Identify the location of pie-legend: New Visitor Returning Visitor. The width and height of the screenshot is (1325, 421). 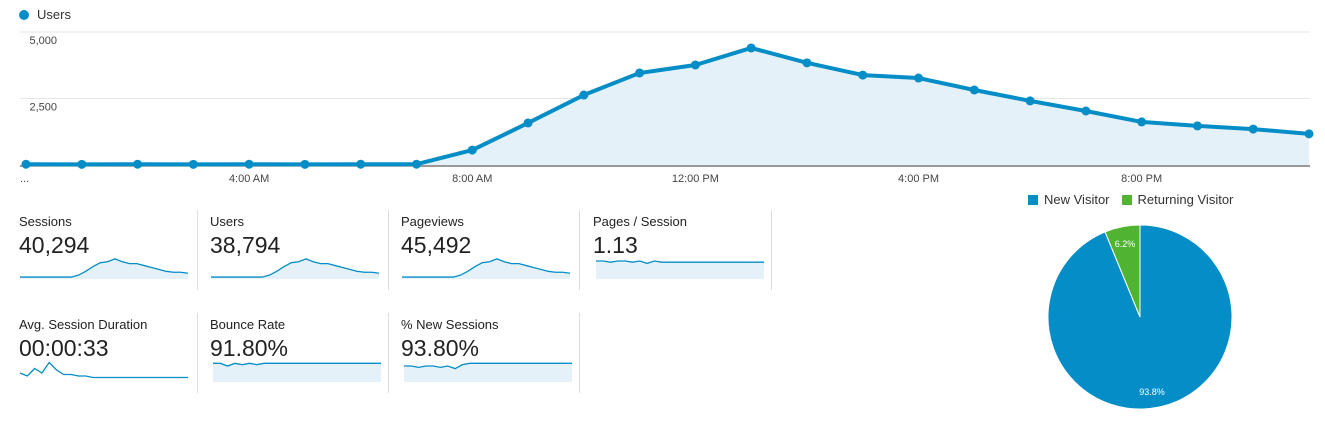
(1130, 199).